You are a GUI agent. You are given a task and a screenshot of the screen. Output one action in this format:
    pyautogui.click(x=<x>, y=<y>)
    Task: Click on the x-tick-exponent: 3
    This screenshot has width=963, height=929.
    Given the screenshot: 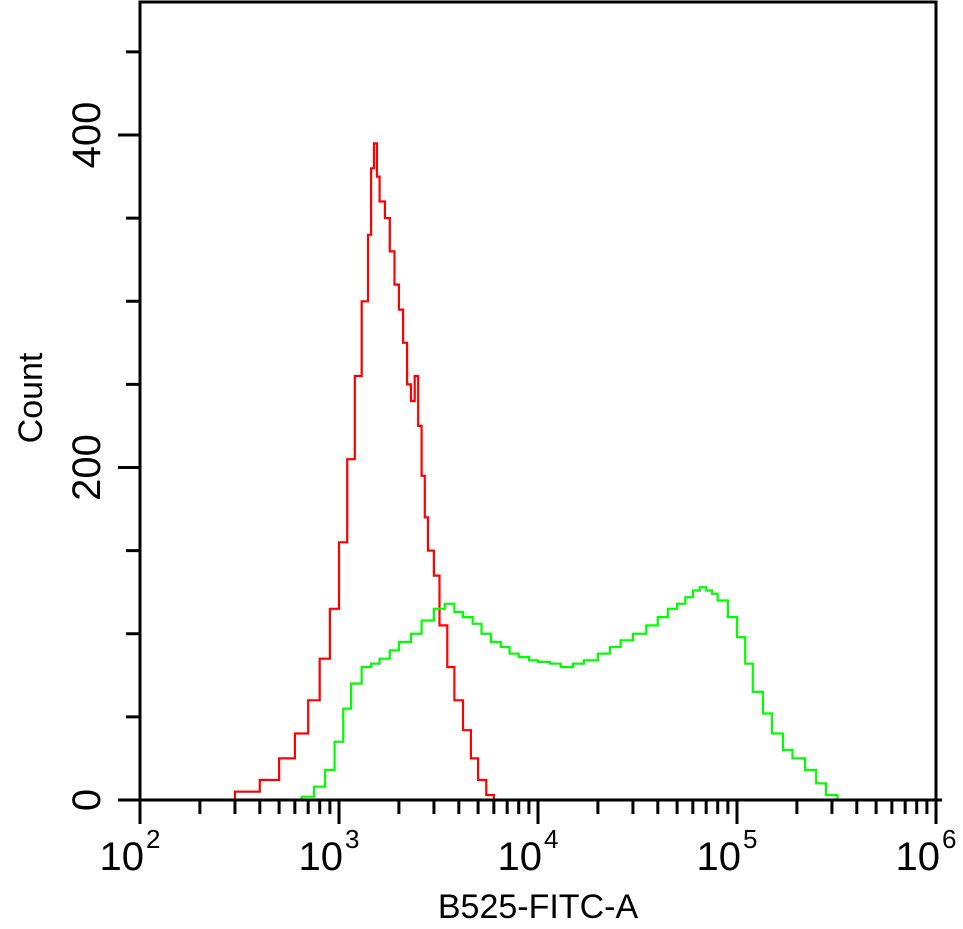 What is the action you would take?
    pyautogui.click(x=352, y=839)
    